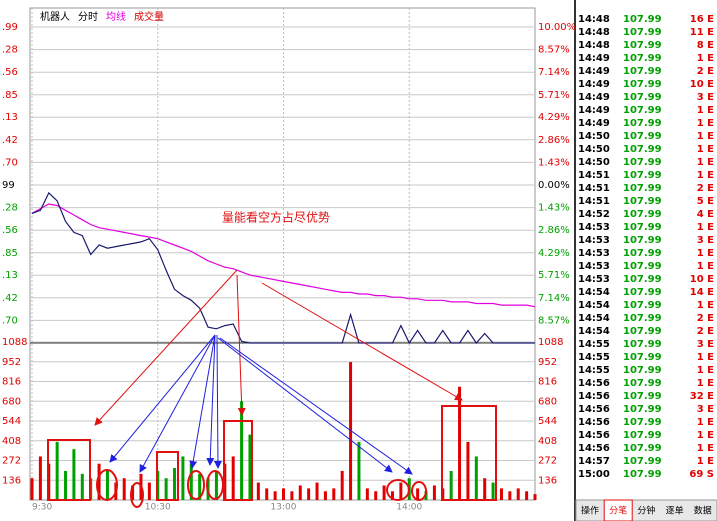  I want to click on tab: 分笔, so click(618, 511).